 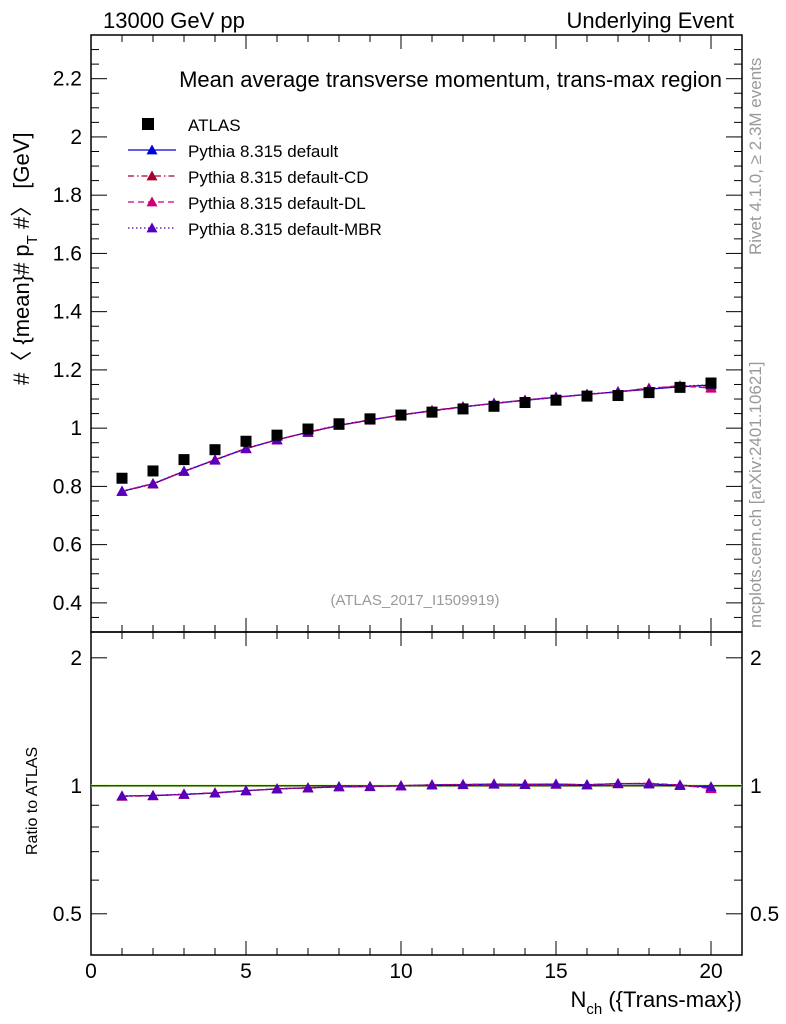 What do you see at coordinates (67, 79) in the screenshot?
I see `y-tick-label: 2.2` at bounding box center [67, 79].